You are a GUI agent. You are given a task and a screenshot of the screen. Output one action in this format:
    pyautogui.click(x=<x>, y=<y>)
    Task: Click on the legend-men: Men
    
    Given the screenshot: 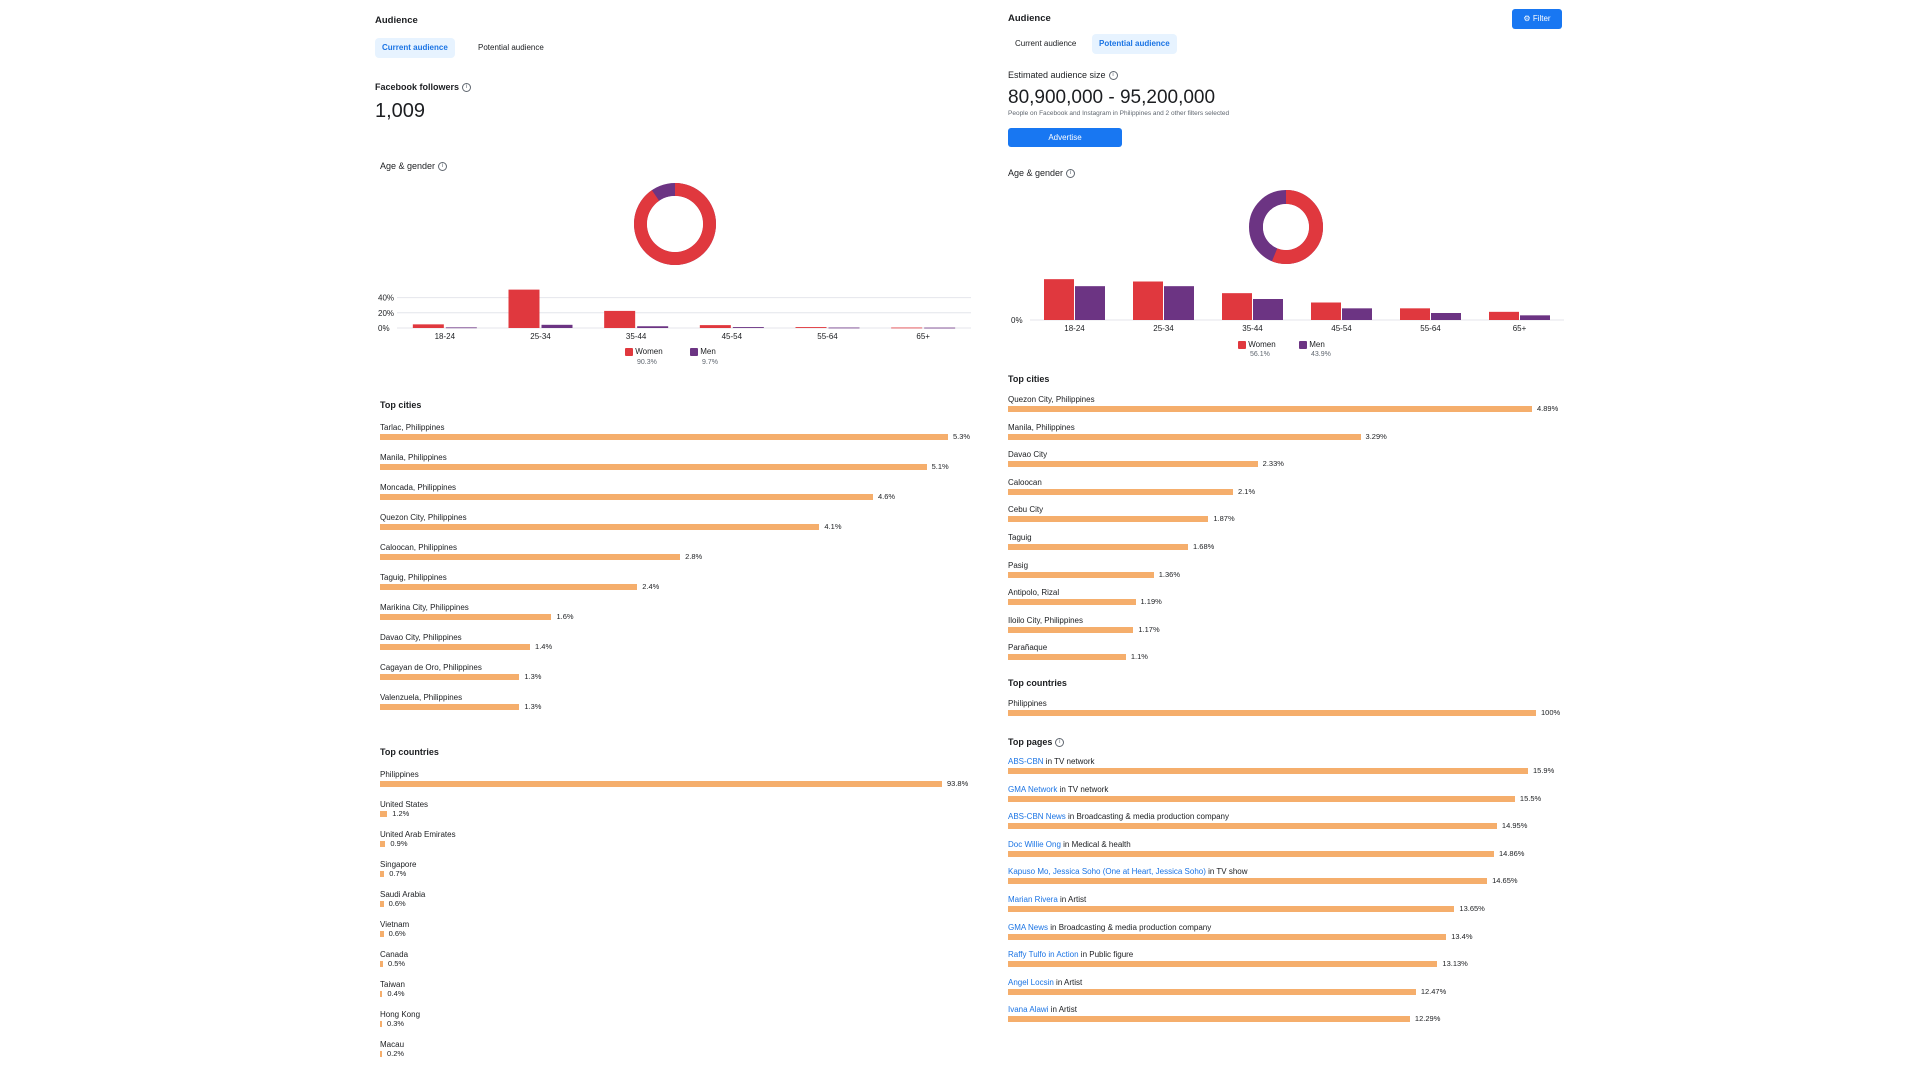 What is the action you would take?
    pyautogui.click(x=1312, y=344)
    